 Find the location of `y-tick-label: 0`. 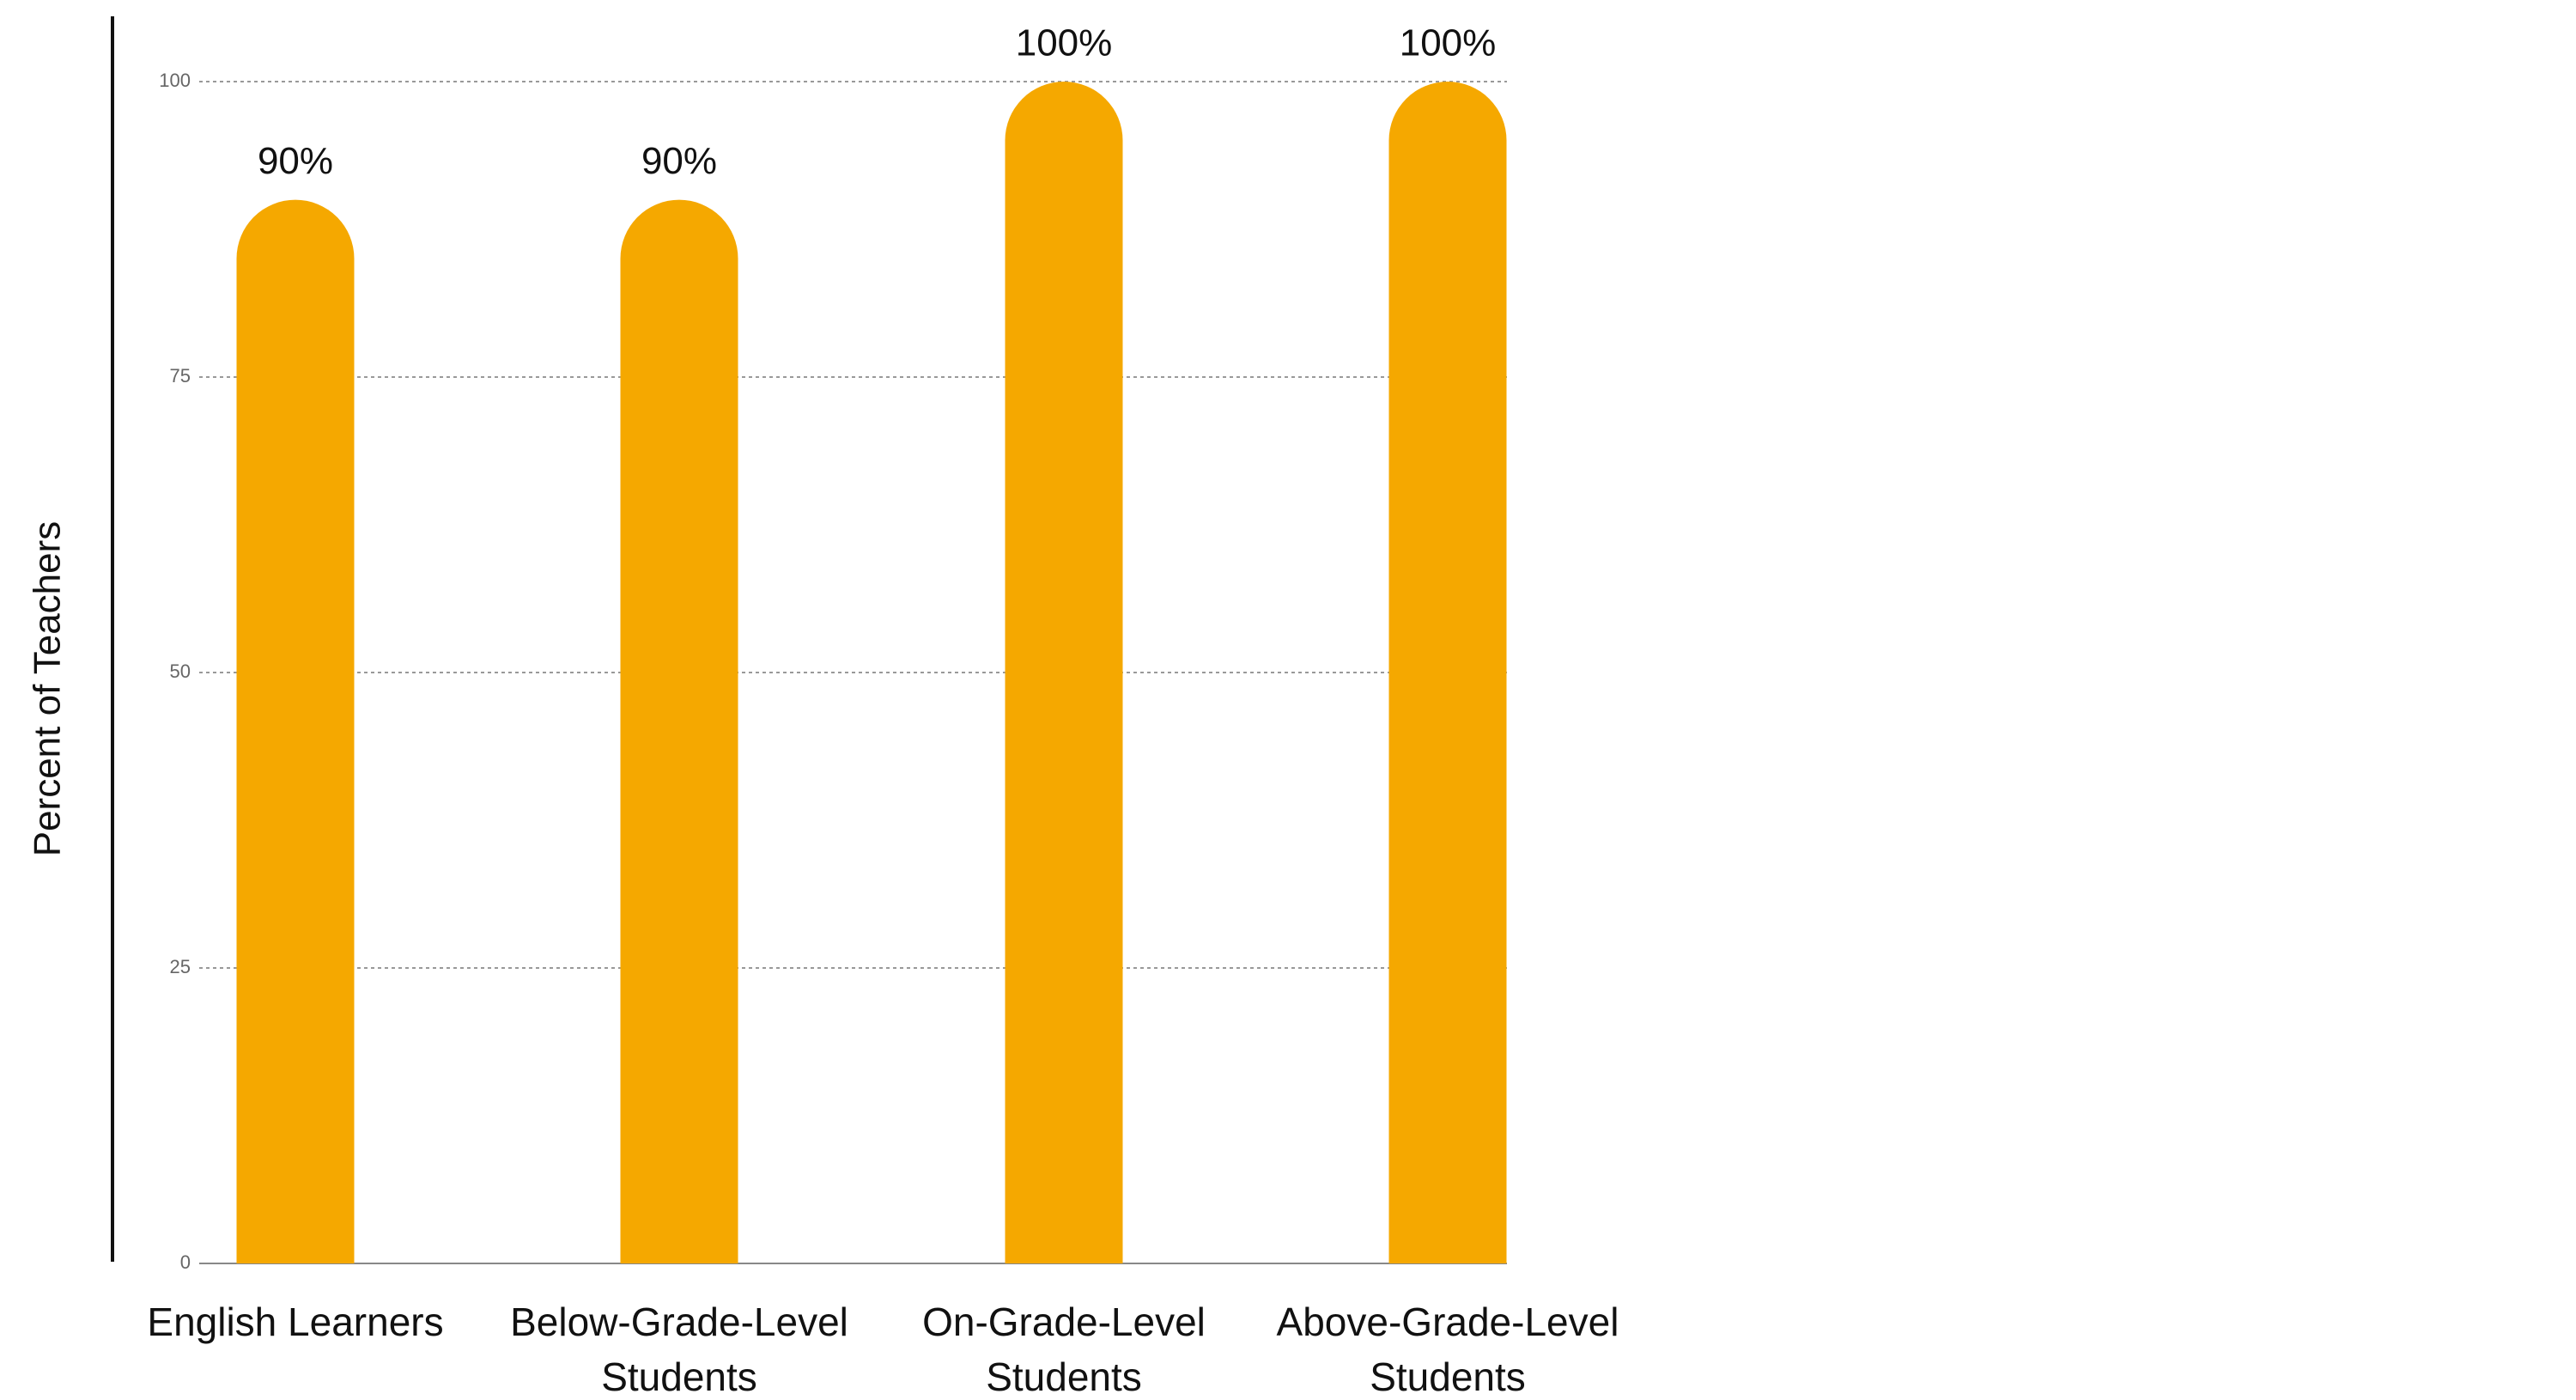

y-tick-label: 0 is located at coordinates (186, 1262).